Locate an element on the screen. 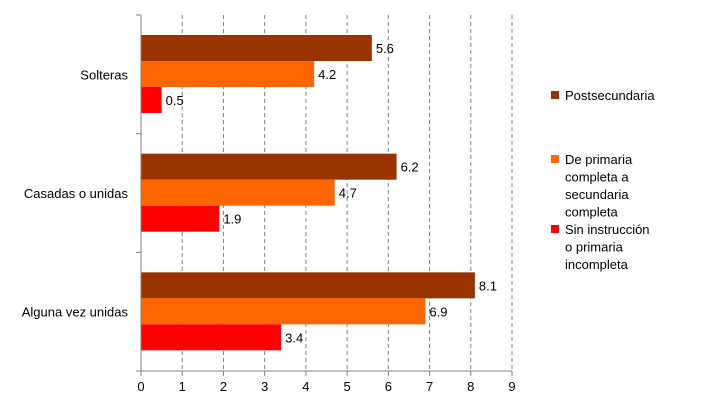  legend-text-1-2: secundaria is located at coordinates (597, 194).